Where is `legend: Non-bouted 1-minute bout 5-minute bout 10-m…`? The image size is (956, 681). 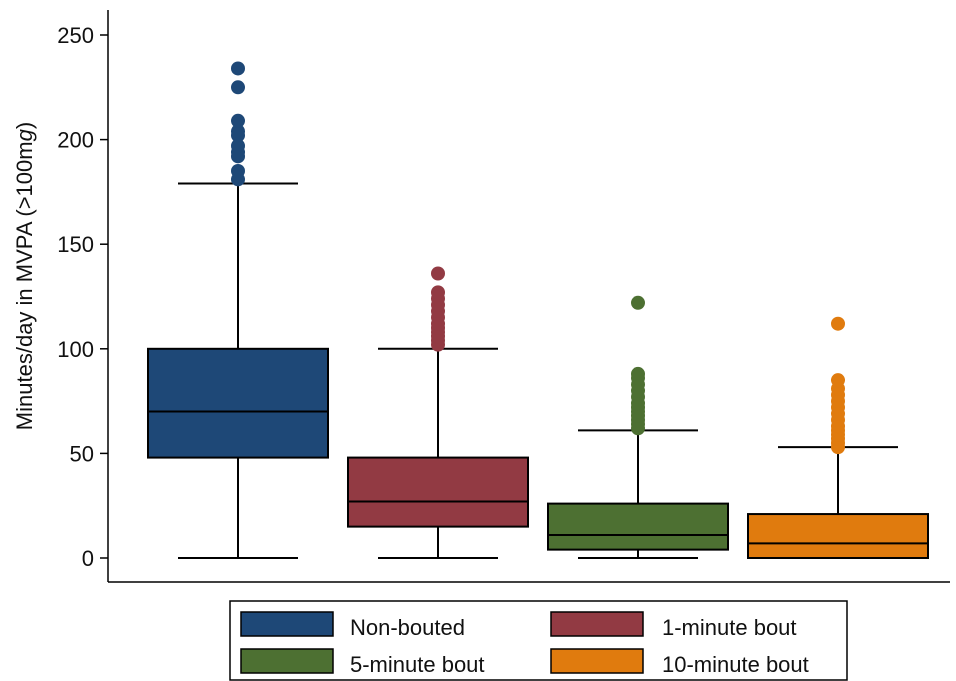 legend: Non-bouted 1-minute bout 5-minute bout 10-m… is located at coordinates (538, 640).